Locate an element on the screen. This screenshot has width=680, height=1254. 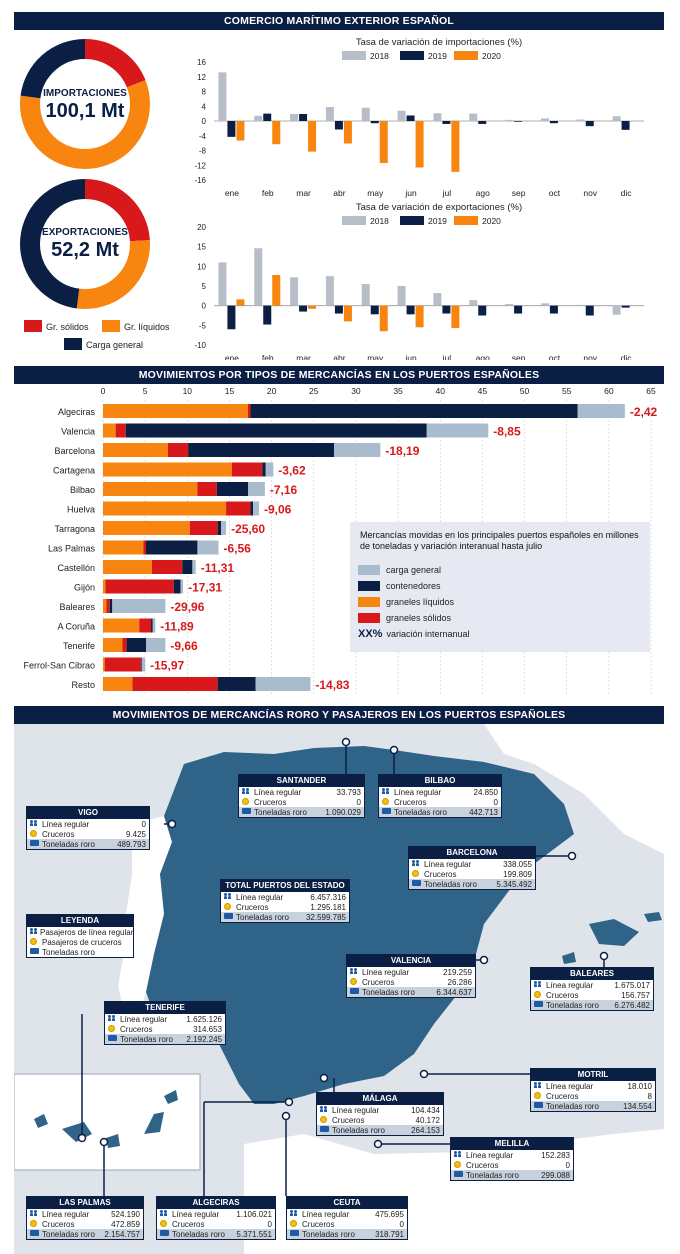
row-linea: Línea regular 0 is located at coordinates (88, 824).